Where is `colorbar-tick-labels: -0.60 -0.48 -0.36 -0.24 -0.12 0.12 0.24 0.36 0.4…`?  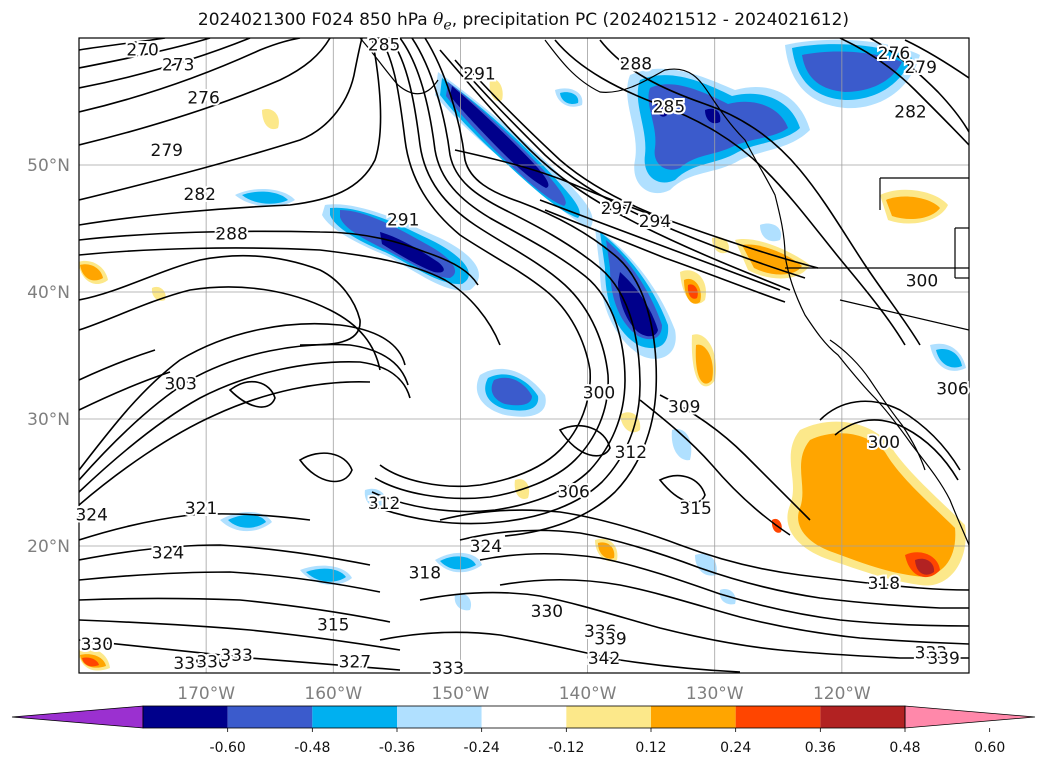 colorbar-tick-labels: -0.60 -0.48 -0.36 -0.24 -0.12 0.12 0.24 0.36 0.4… is located at coordinates (607, 742).